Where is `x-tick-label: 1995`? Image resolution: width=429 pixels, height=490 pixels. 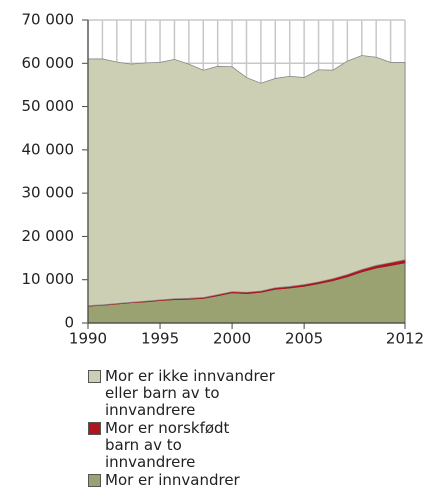
x-tick-label: 1995 is located at coordinates (160, 339).